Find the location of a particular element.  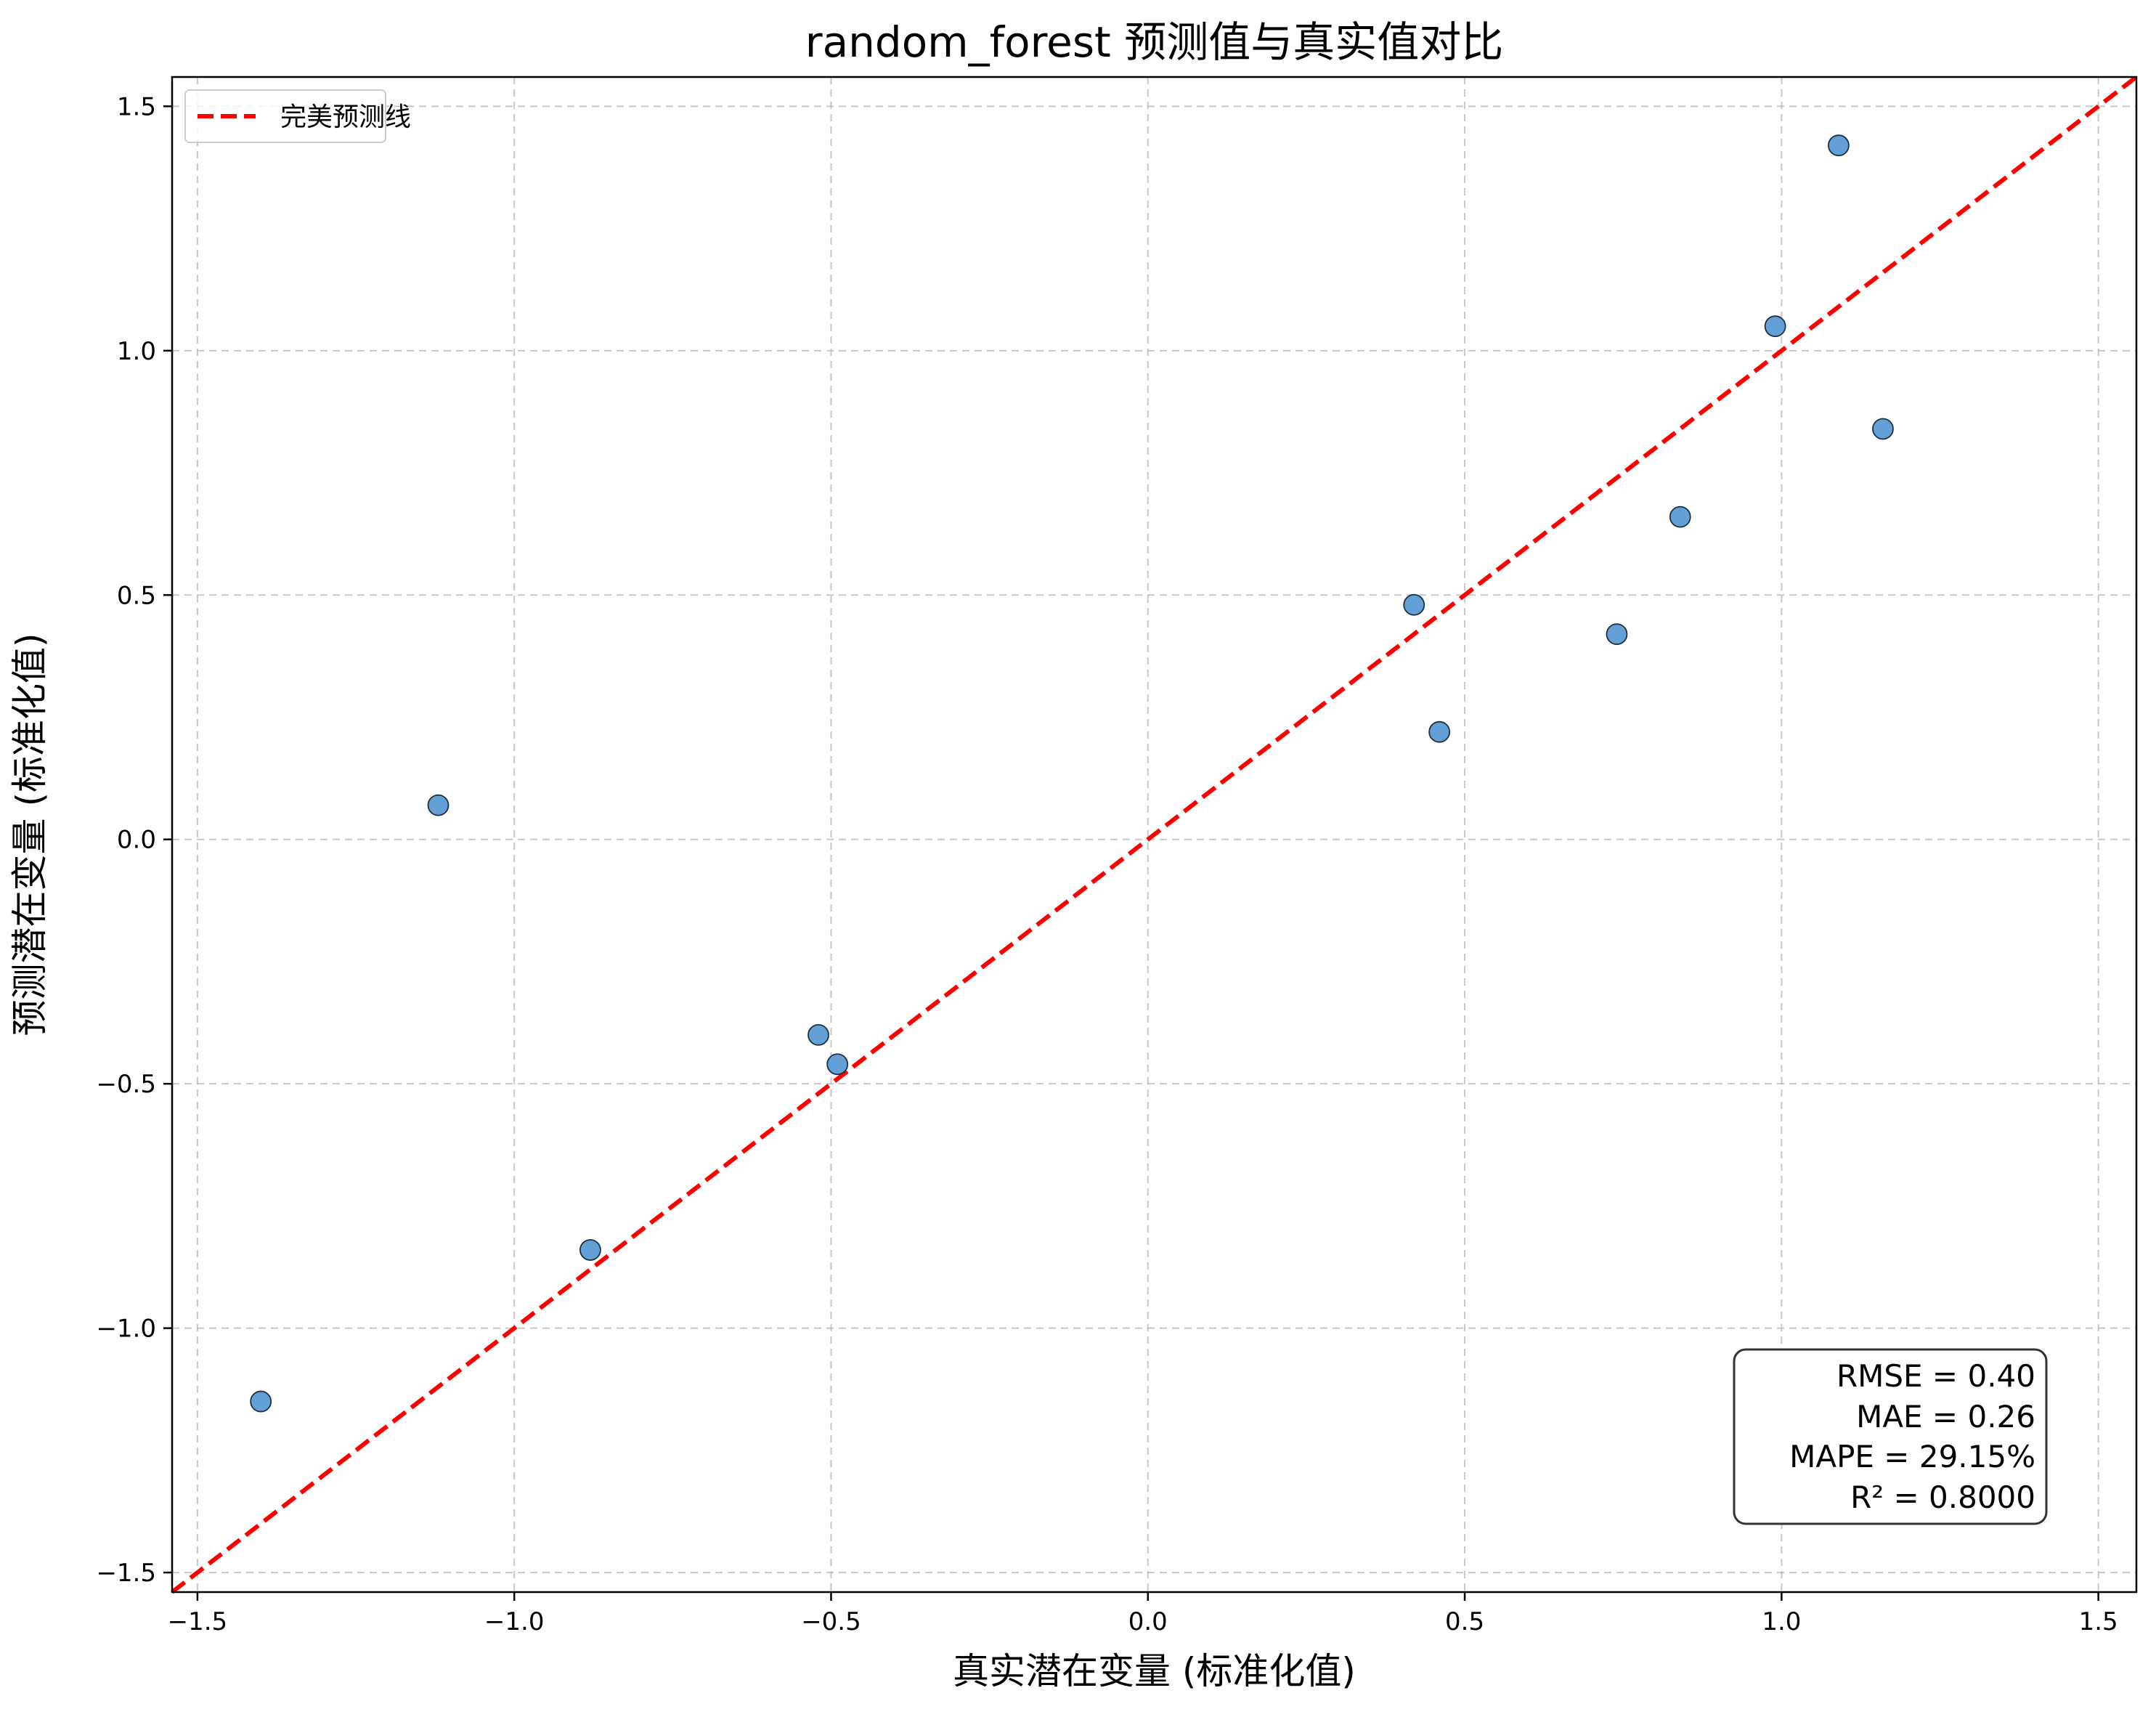

metrics-box-frame is located at coordinates (1890, 1436).